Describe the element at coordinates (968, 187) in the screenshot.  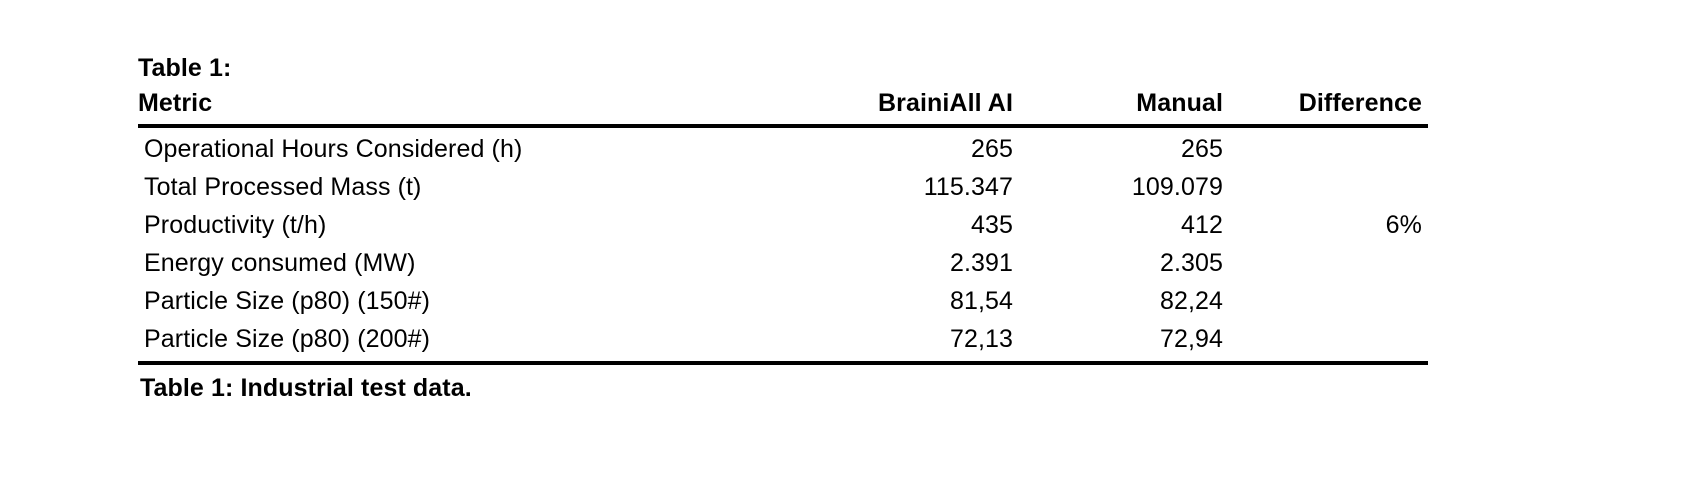
I see `cell-brainiall-ai: 115.347` at that location.